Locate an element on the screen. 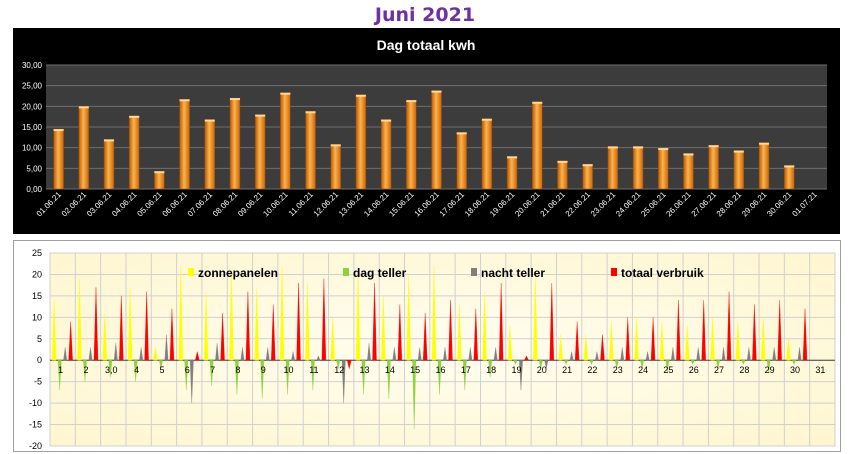 This screenshot has width=850, height=454. chart2-x-tick-label: 30 is located at coordinates (795, 370).